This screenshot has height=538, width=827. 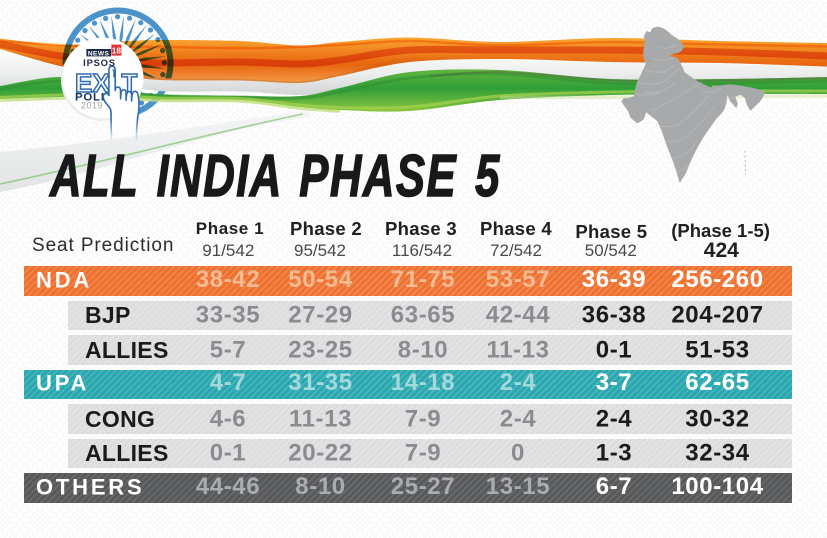 What do you see at coordinates (99, 62) in the screenshot?
I see `svg-text: IPSOS` at bounding box center [99, 62].